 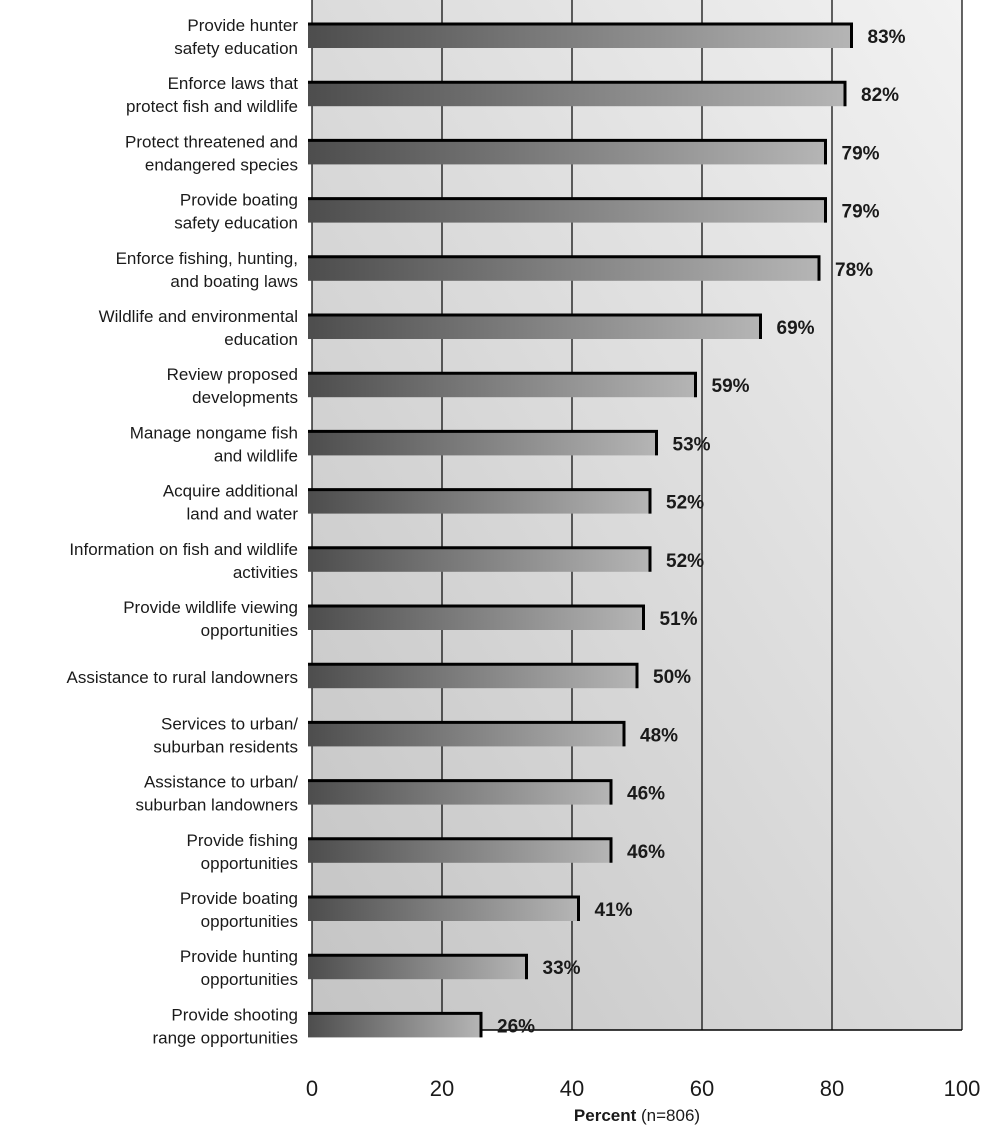 I want to click on category-label-line: Provide fishing, so click(x=242, y=840).